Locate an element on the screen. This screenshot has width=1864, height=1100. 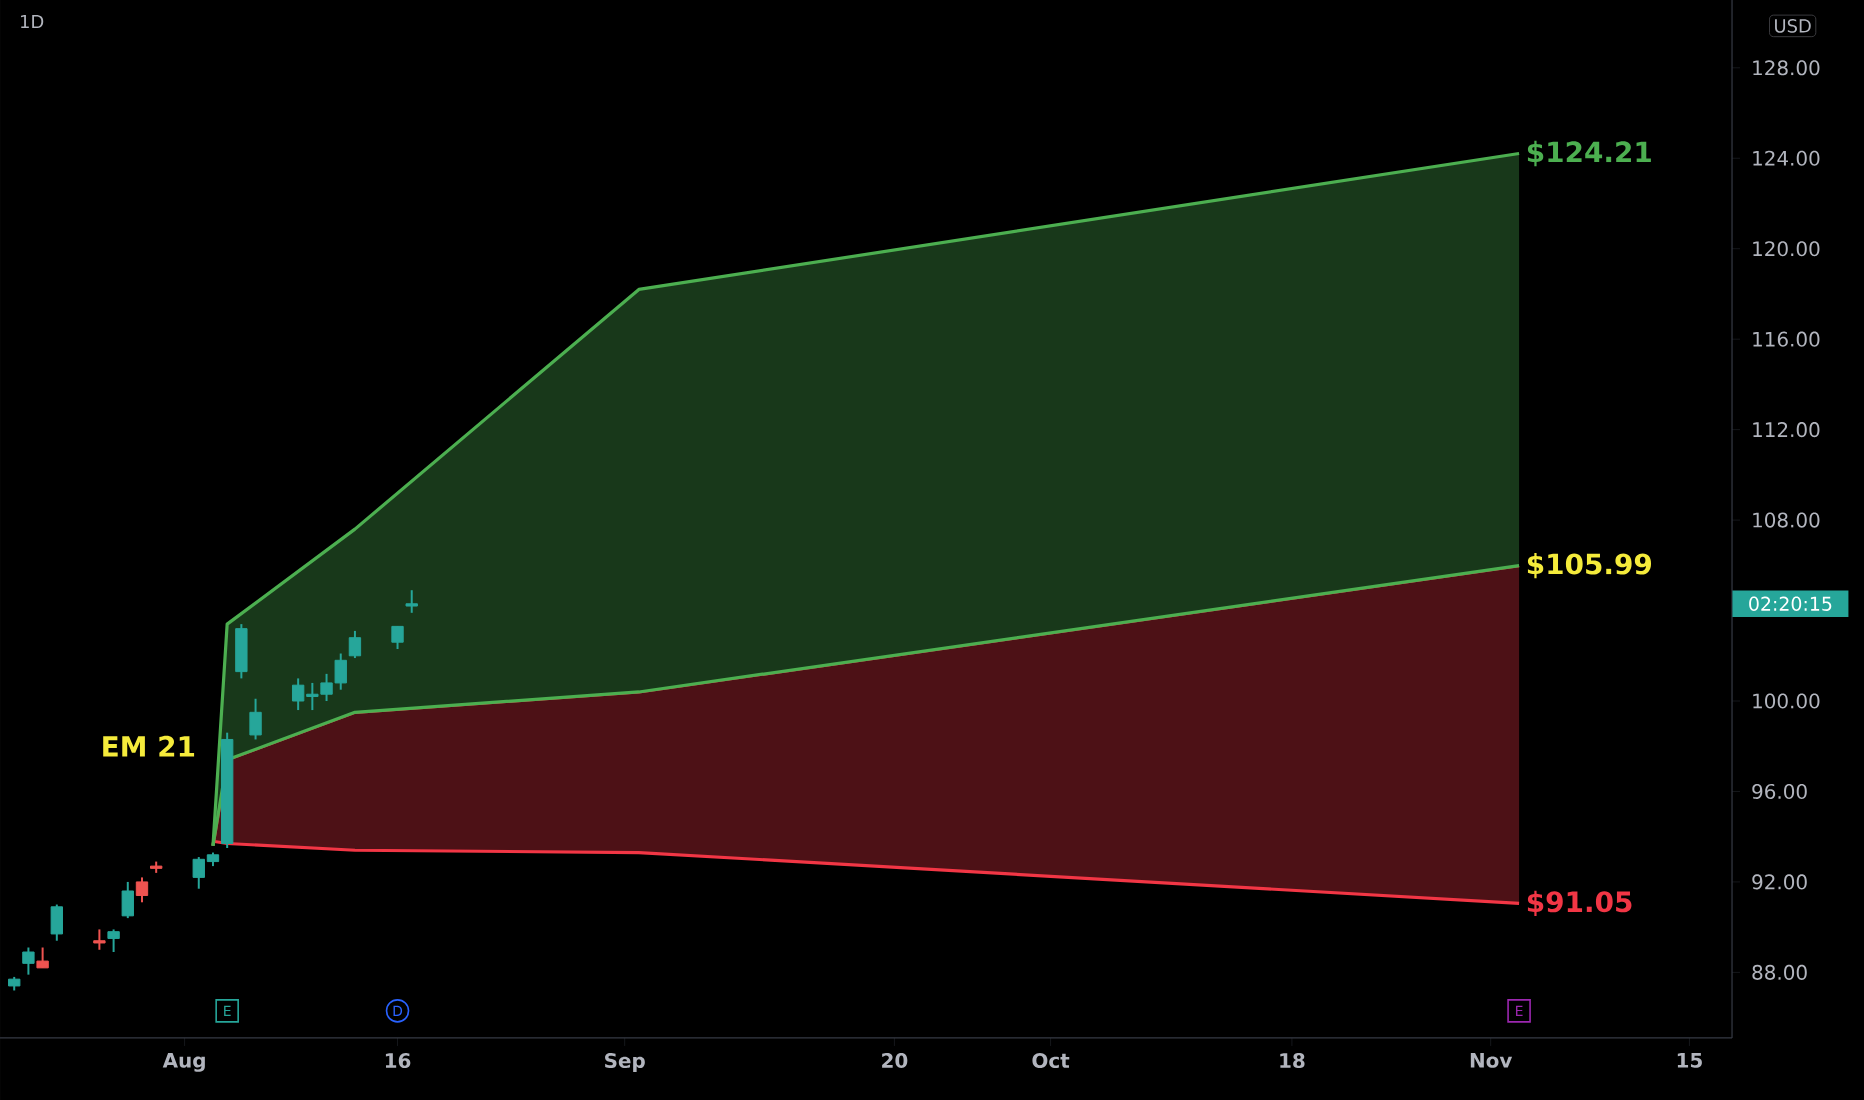
y-tick-label: 92.00 is located at coordinates (1779, 882).